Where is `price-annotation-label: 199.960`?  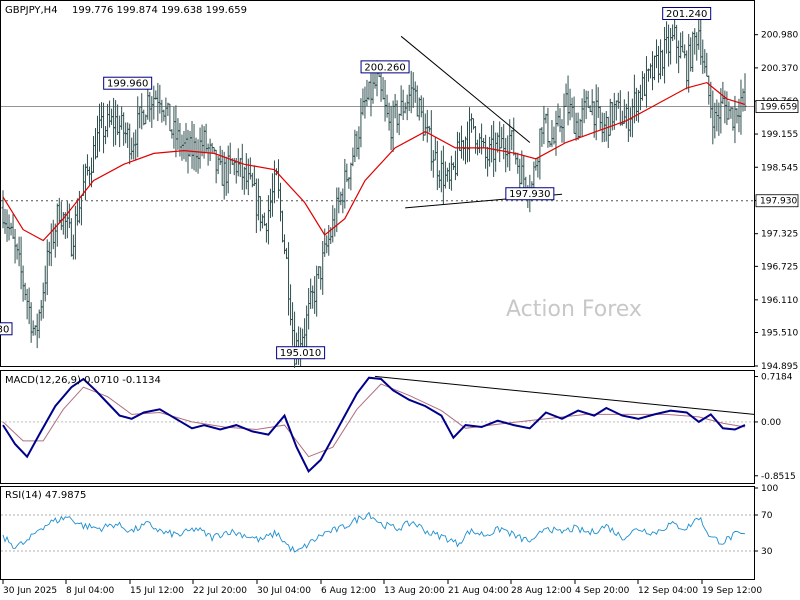 price-annotation-label: 199.960 is located at coordinates (127, 84).